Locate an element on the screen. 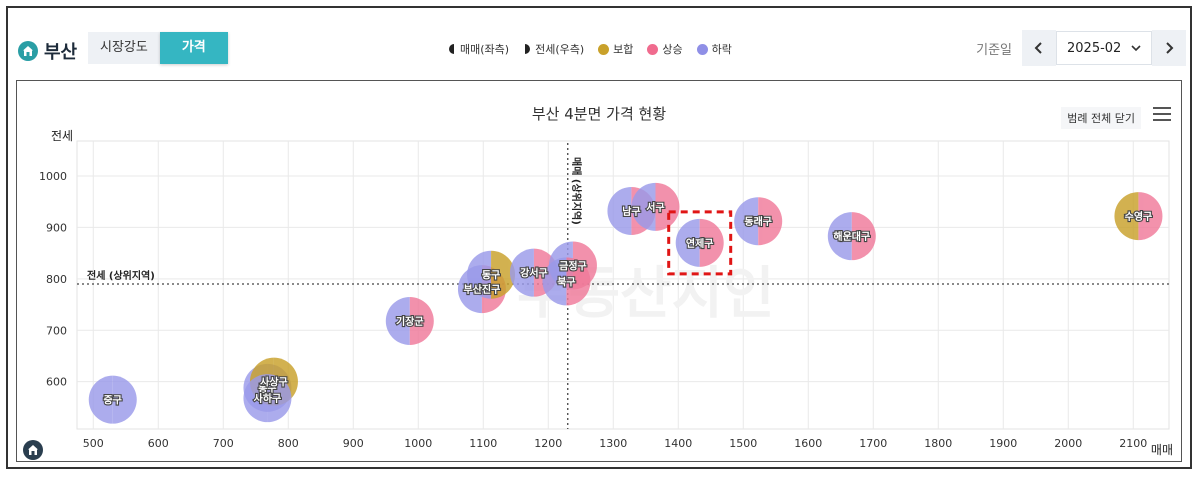 This screenshot has width=1200, height=477. bubble-label: 동구 is located at coordinates (491, 276).